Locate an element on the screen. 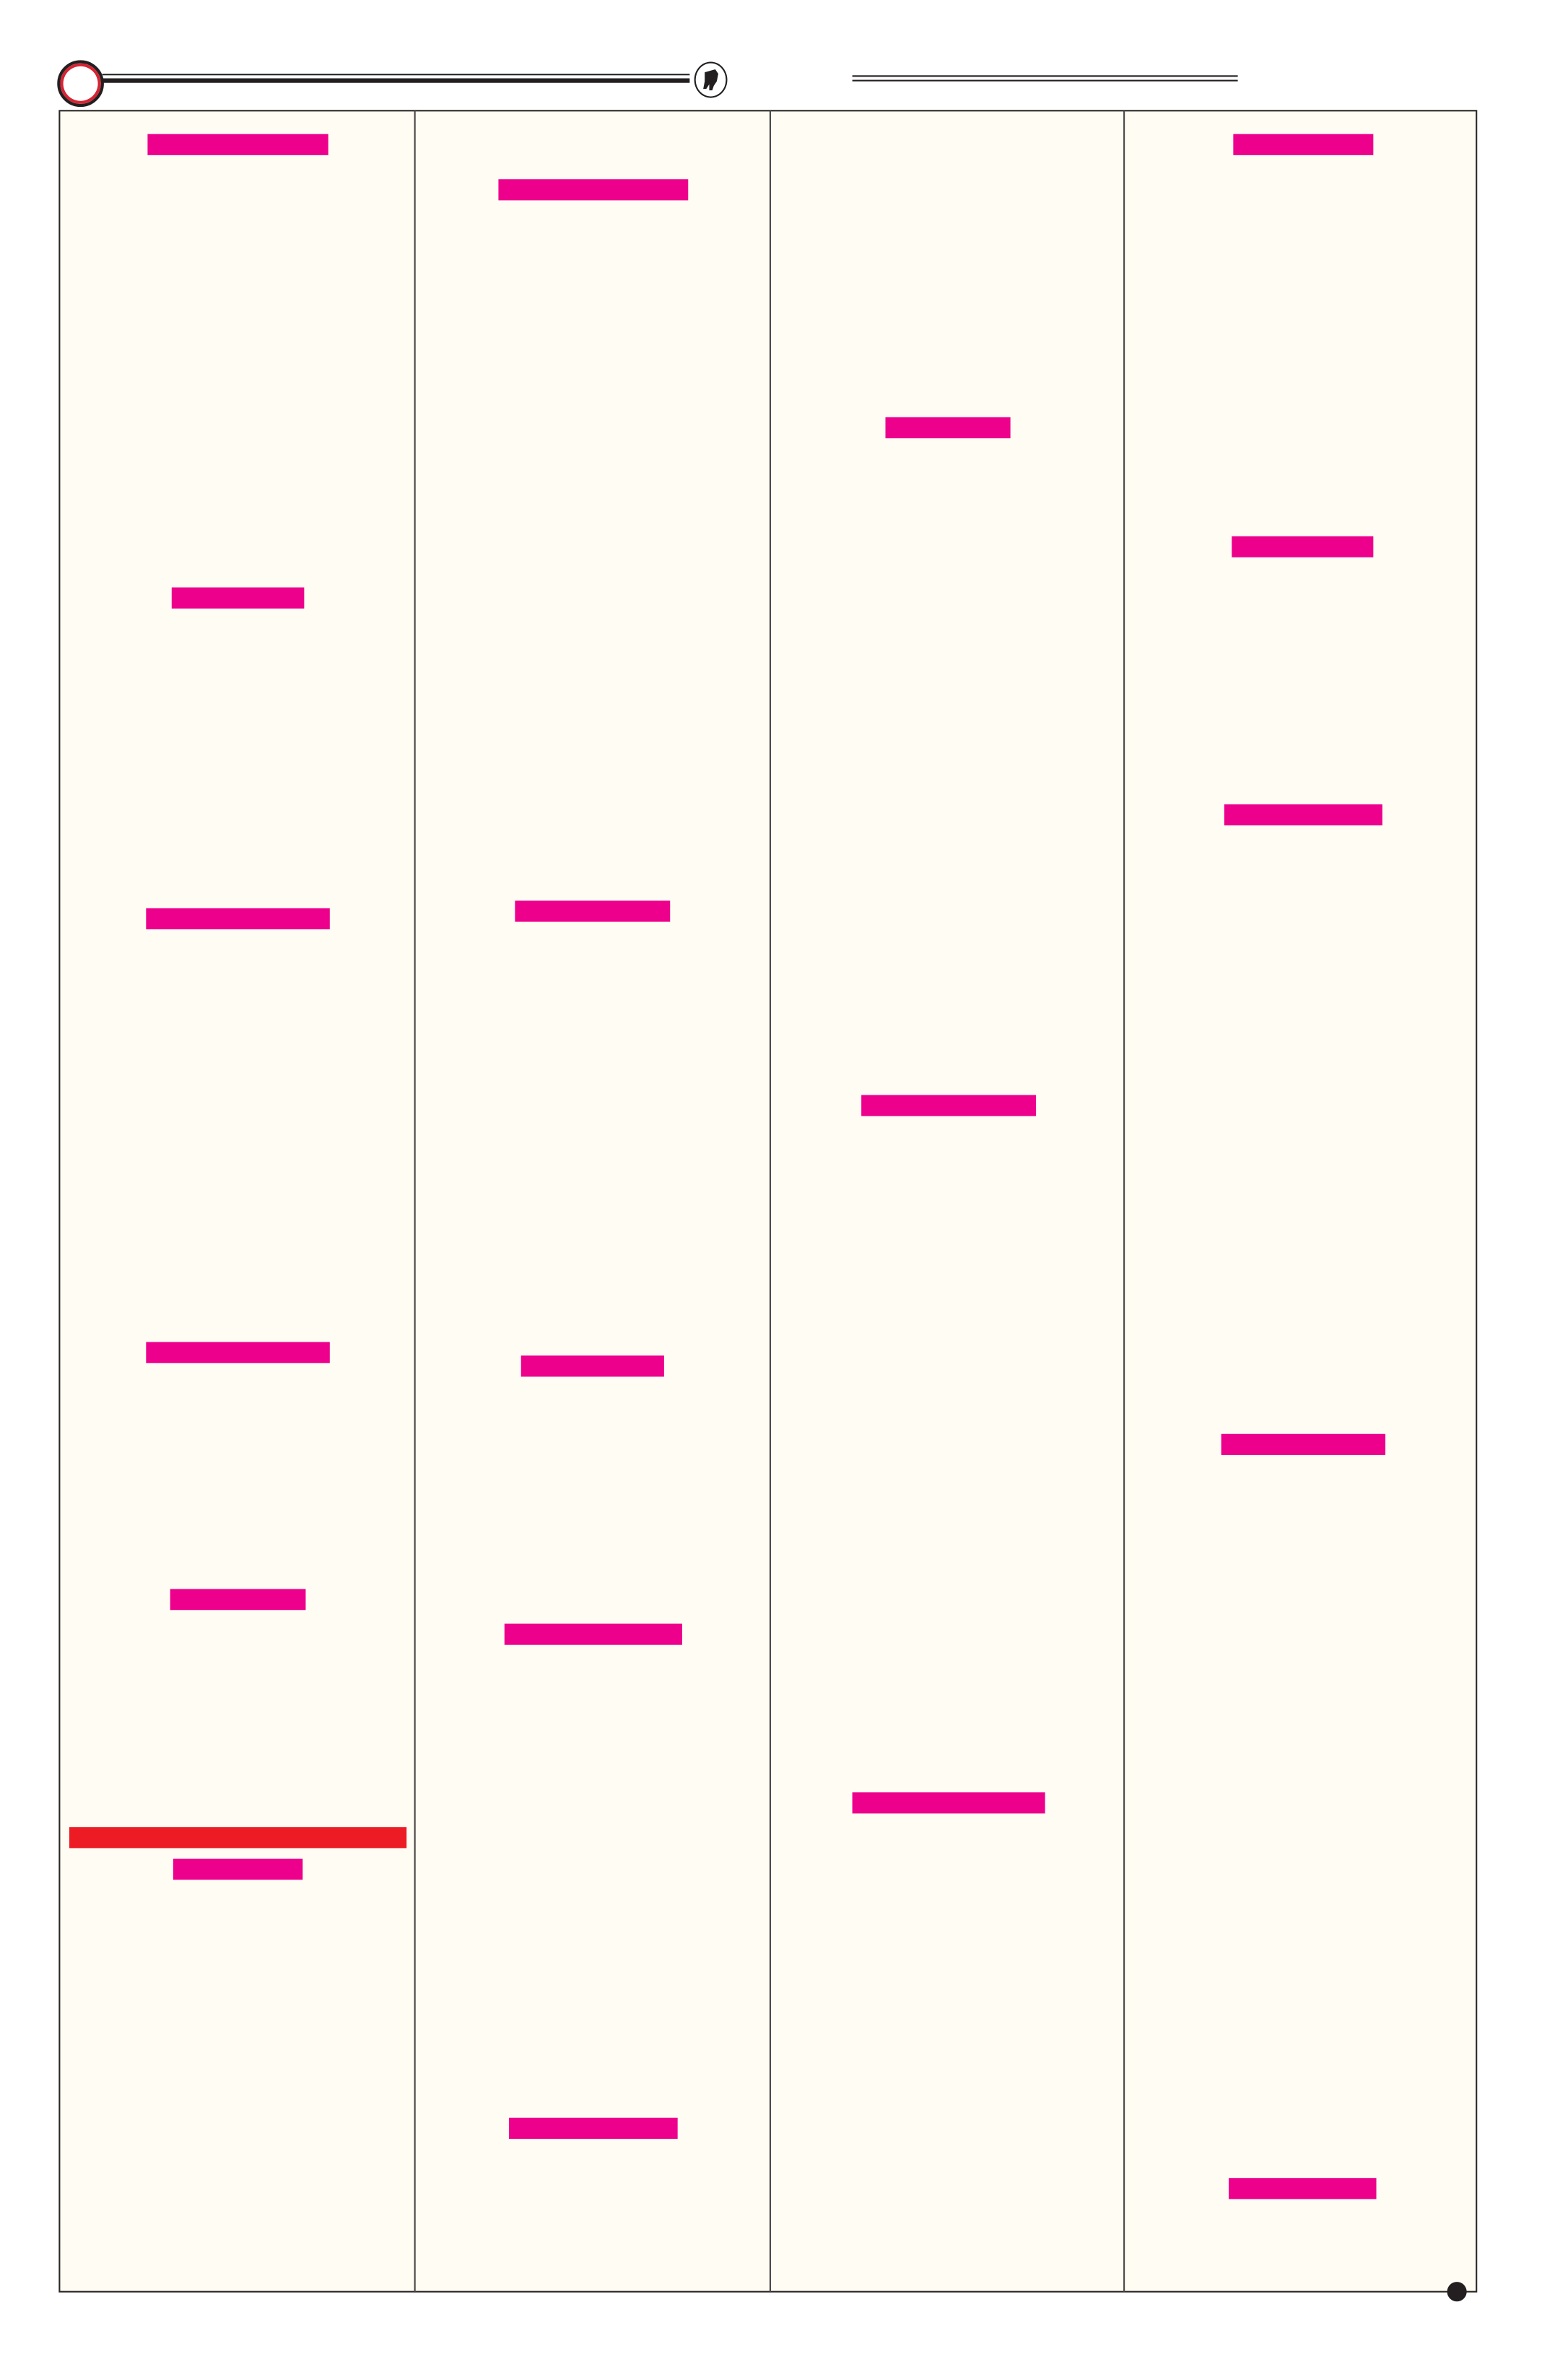 This screenshot has height=2380, width=1542. header-rule-right-top is located at coordinates (1045, 76).